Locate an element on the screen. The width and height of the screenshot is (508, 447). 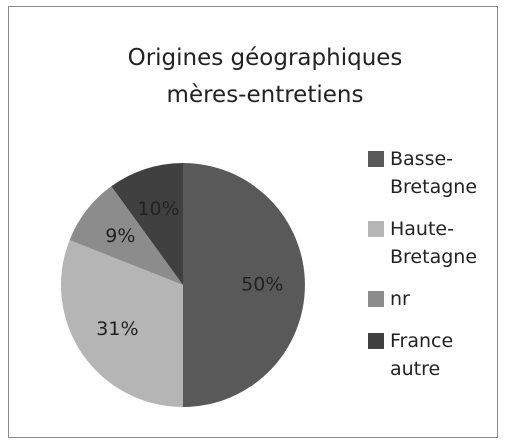
legend-label: France autre is located at coordinates (422, 355).